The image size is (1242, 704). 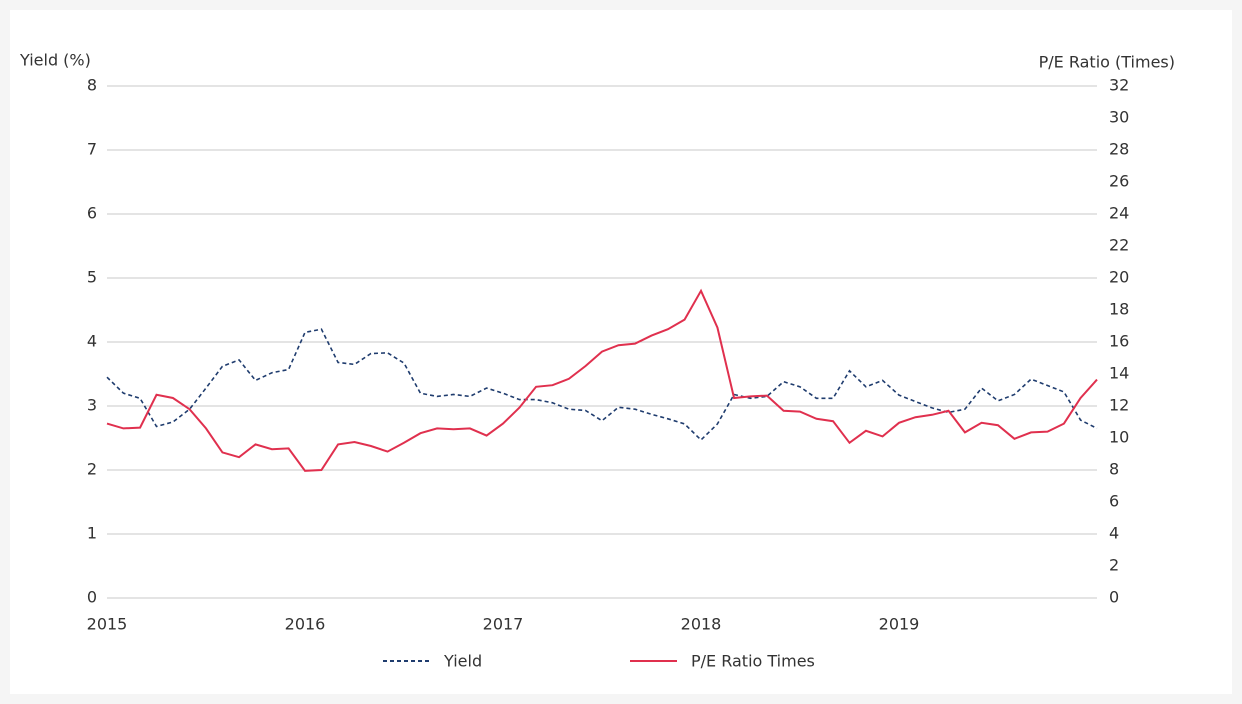 I want to click on y-tick-label: 3, so click(x=92, y=405).